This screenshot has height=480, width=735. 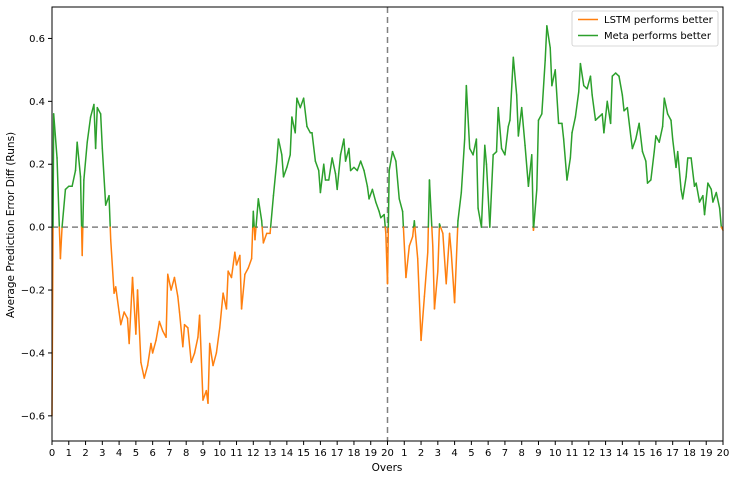 I want to click on y-tick-label: 0.6, so click(x=37, y=39).